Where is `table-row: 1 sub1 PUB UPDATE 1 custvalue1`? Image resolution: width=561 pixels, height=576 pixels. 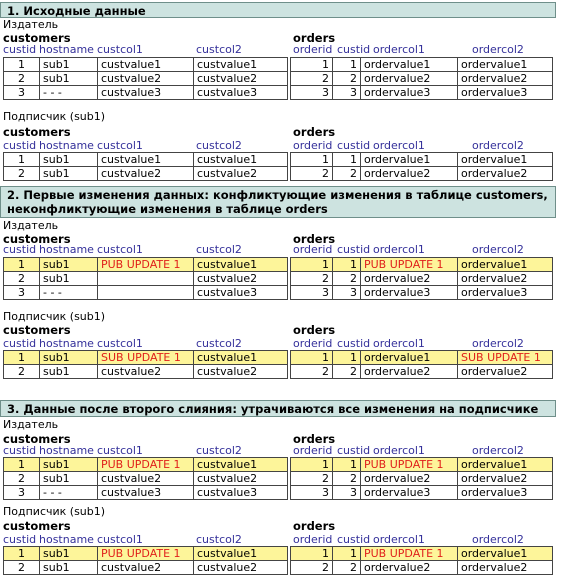 table-row: 1 sub1 PUB UPDATE 1 custvalue1 is located at coordinates (145, 464).